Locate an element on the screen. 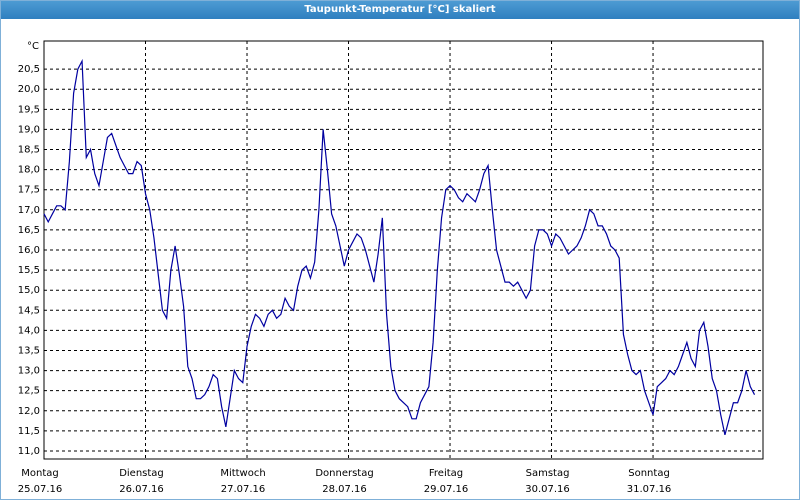 This screenshot has height=500, width=800. x-tick-label: Freitag is located at coordinates (446, 473).